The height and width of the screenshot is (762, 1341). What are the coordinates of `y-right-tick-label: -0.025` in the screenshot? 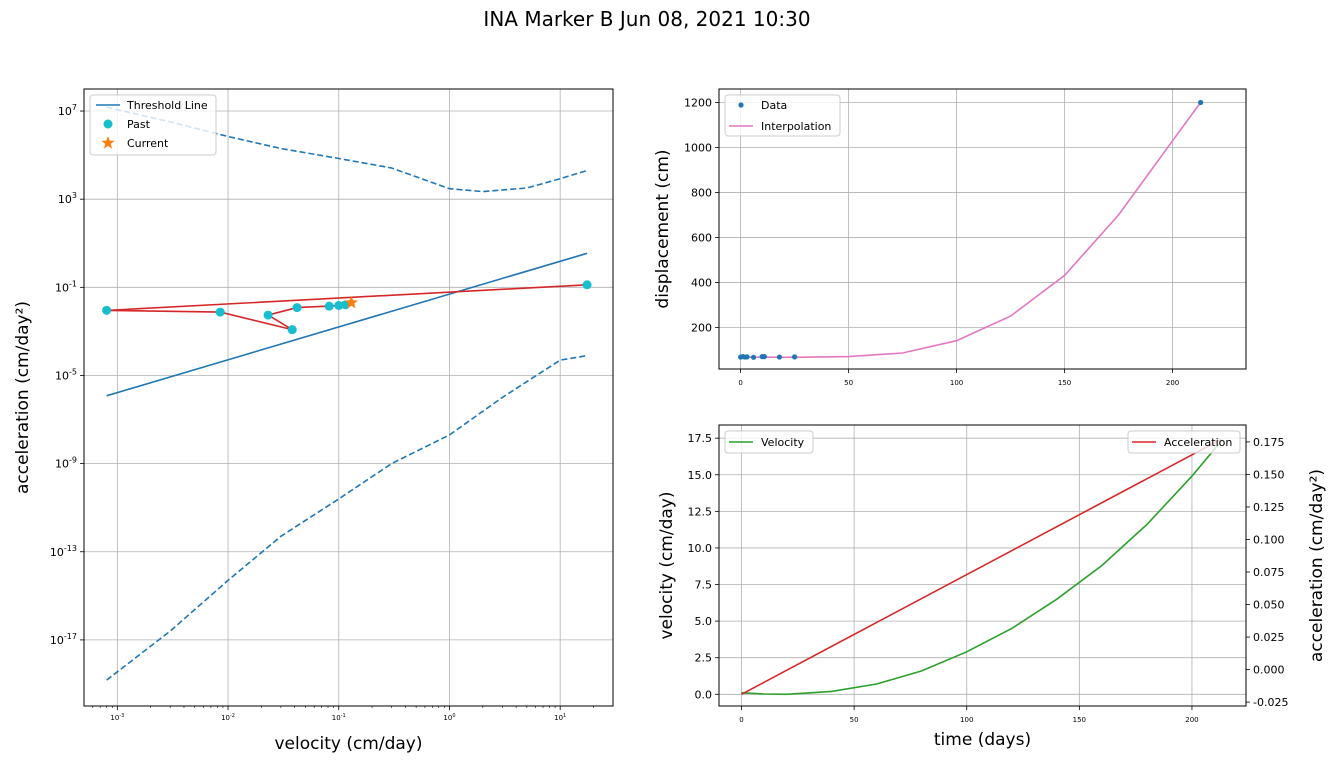 It's located at (1270, 702).